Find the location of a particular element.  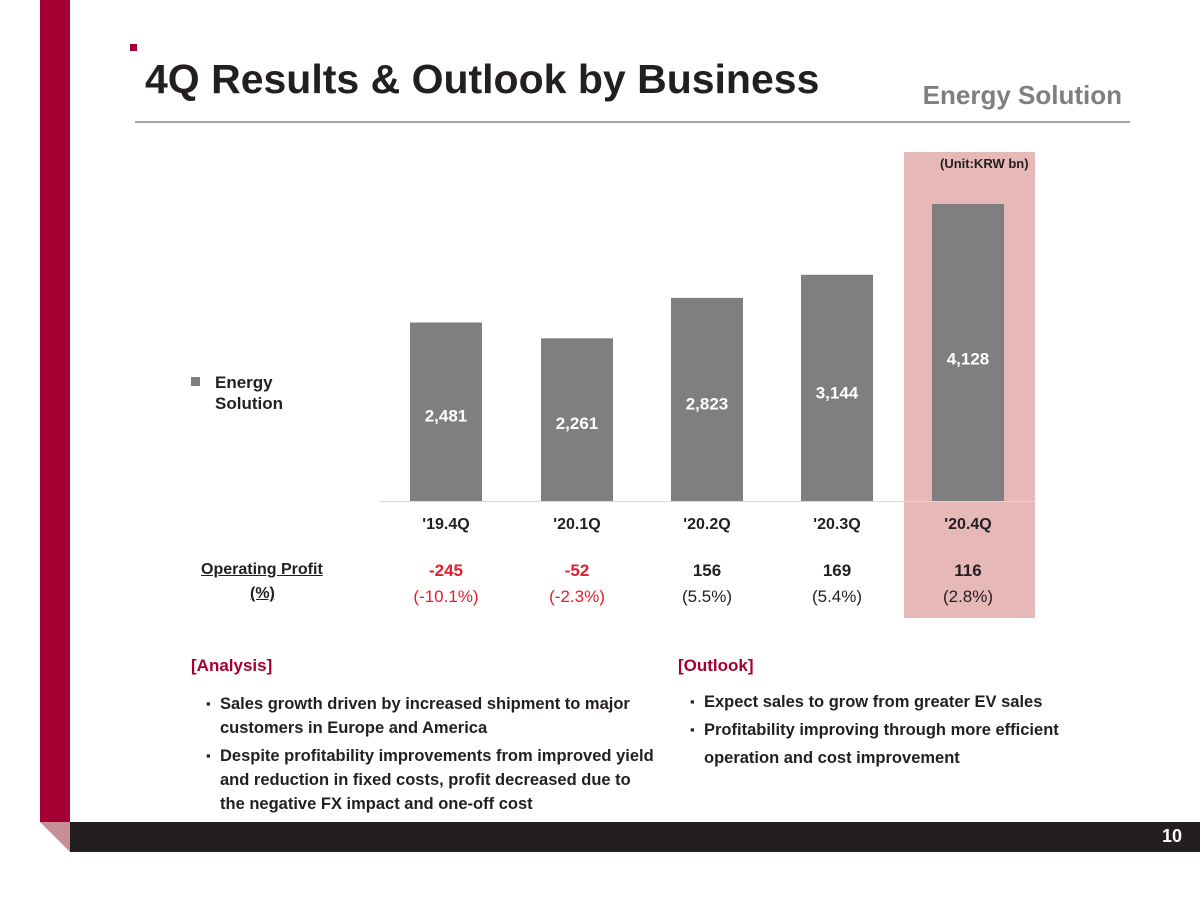

operating-margin-value: (2.8%) is located at coordinates (968, 596).